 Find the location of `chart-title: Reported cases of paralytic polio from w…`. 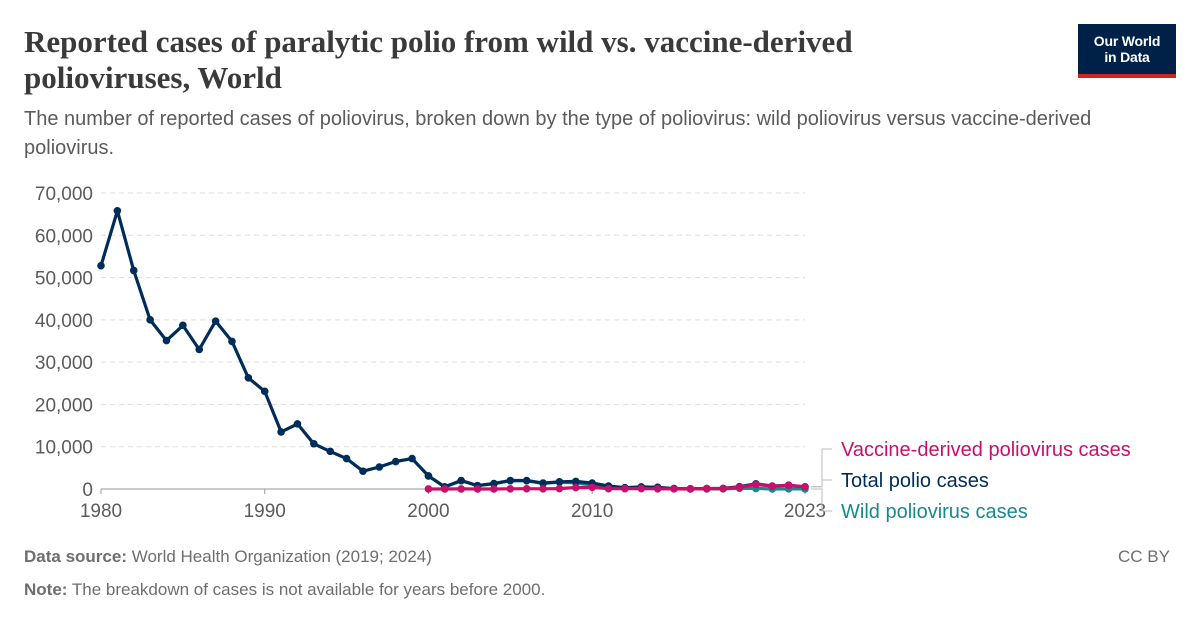

chart-title: Reported cases of paralytic polio from w… is located at coordinates (438, 59).